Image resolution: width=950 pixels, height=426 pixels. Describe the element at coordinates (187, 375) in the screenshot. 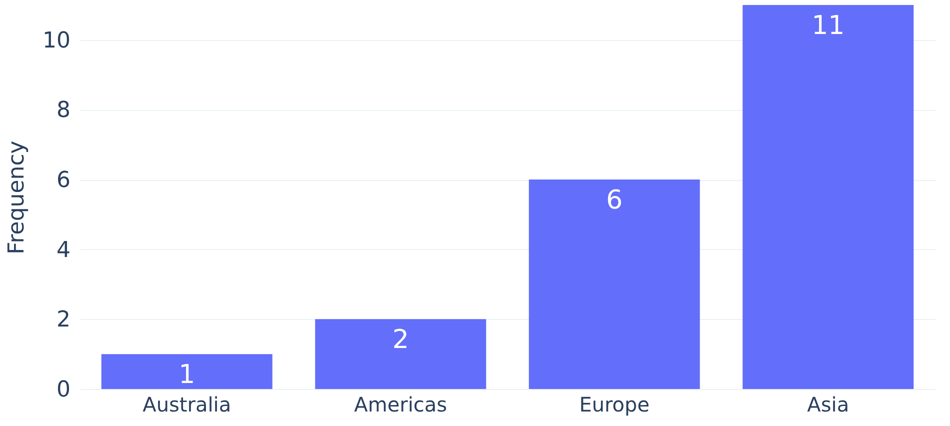

I see `data-label: 1` at that location.